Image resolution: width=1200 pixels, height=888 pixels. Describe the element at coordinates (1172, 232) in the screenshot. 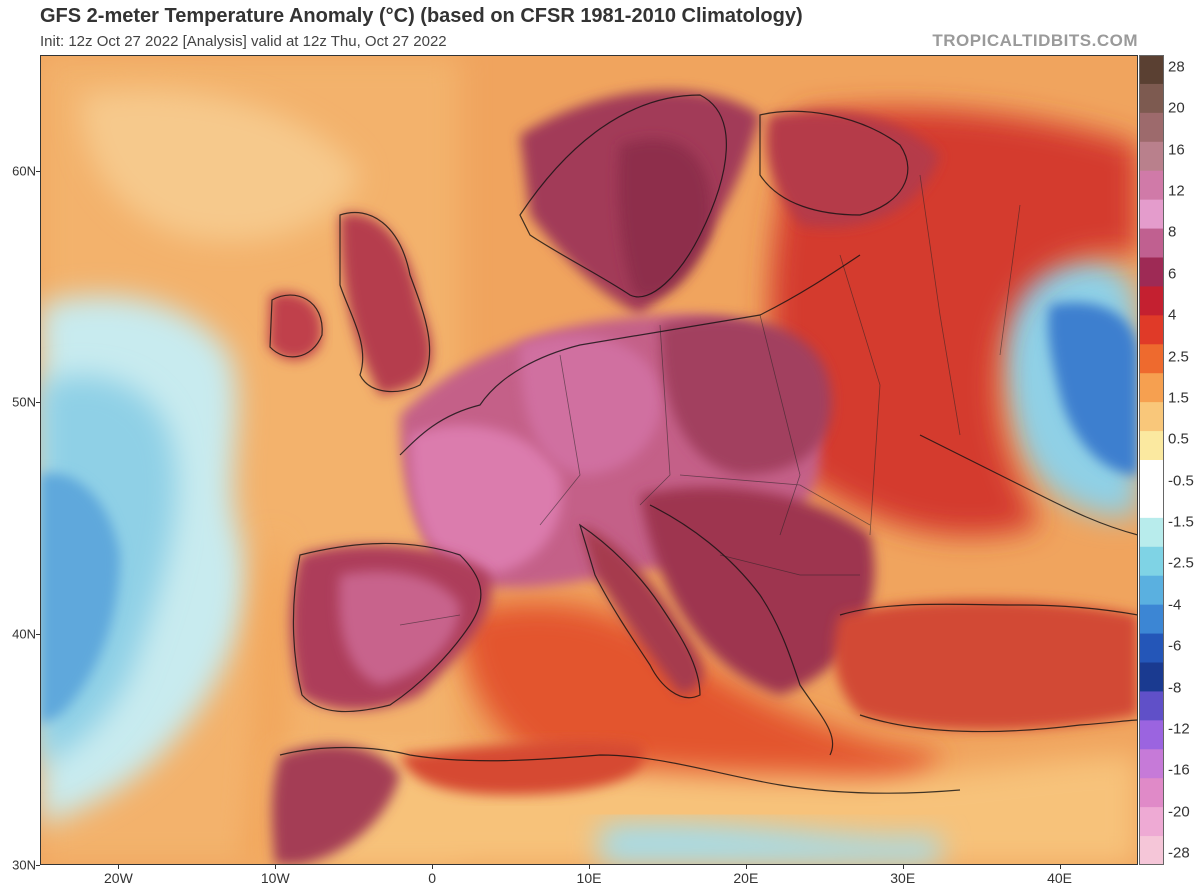

I see `colorbar-label: 8` at that location.